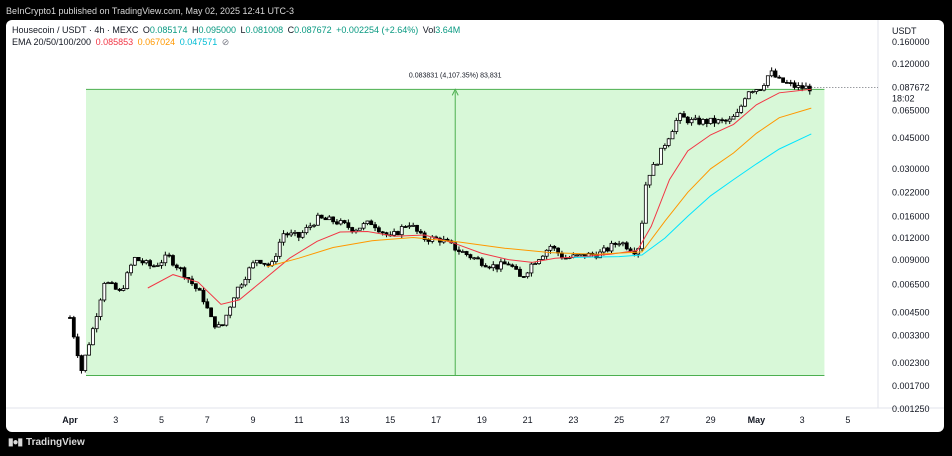 This screenshot has width=952, height=456. Describe the element at coordinates (313, 30) in the screenshot. I see `close-value: 0.087672` at that location.